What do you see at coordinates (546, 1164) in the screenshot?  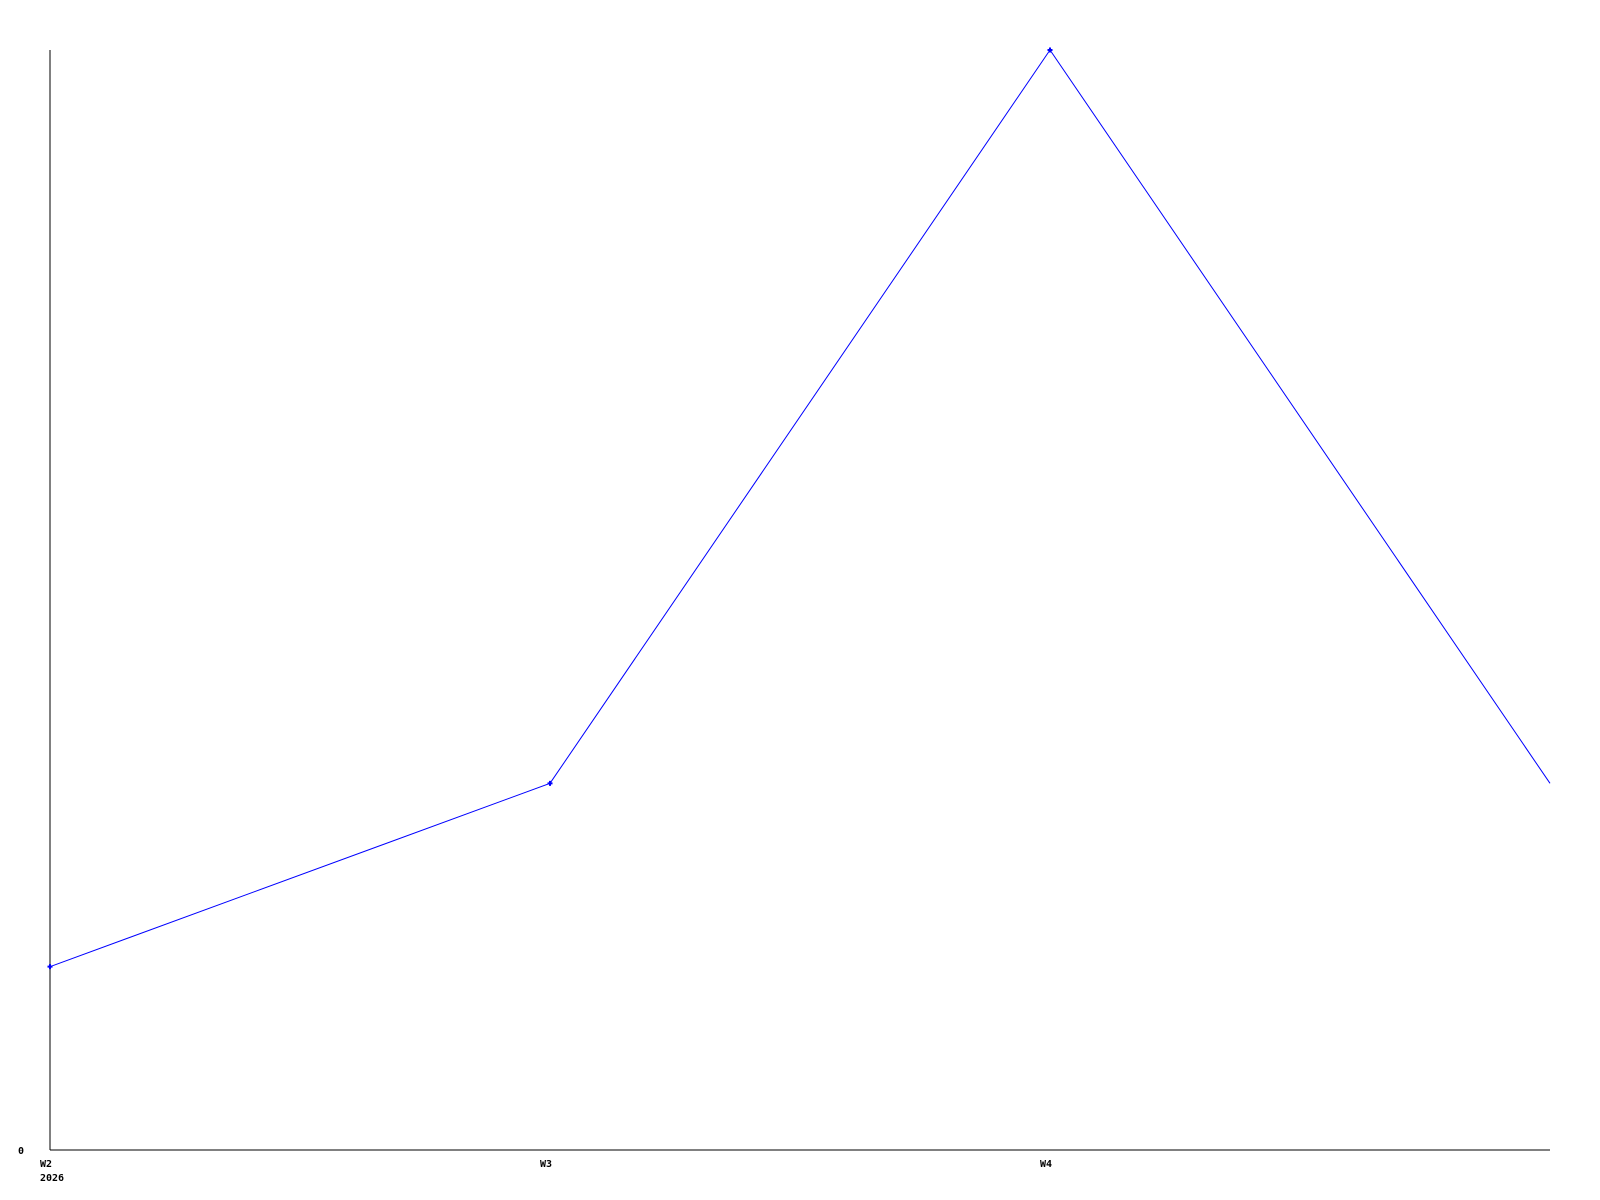 I see `x-tick-label-w3: W3` at bounding box center [546, 1164].